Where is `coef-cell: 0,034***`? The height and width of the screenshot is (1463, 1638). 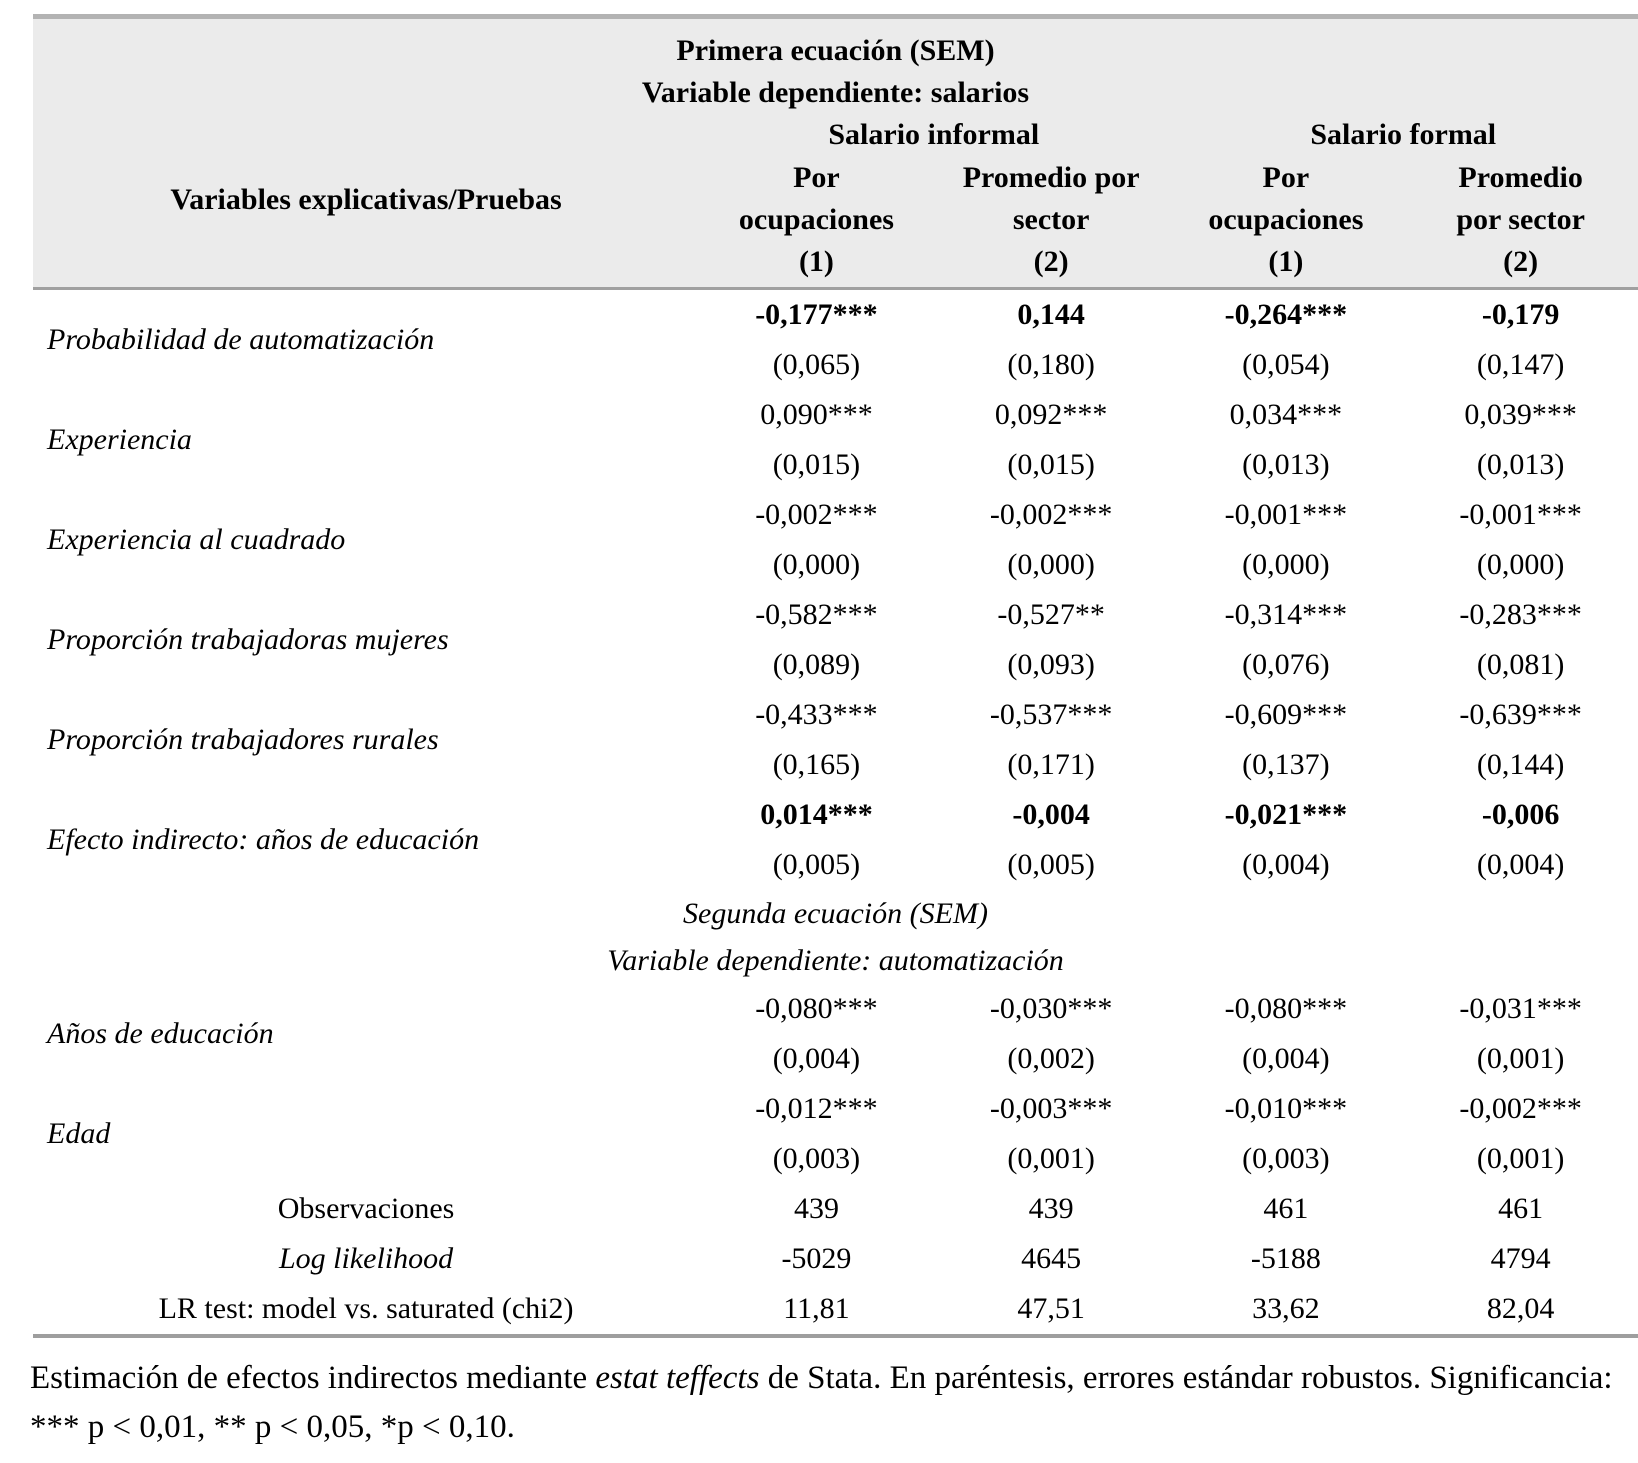 coef-cell: 0,034*** is located at coordinates (1286, 414).